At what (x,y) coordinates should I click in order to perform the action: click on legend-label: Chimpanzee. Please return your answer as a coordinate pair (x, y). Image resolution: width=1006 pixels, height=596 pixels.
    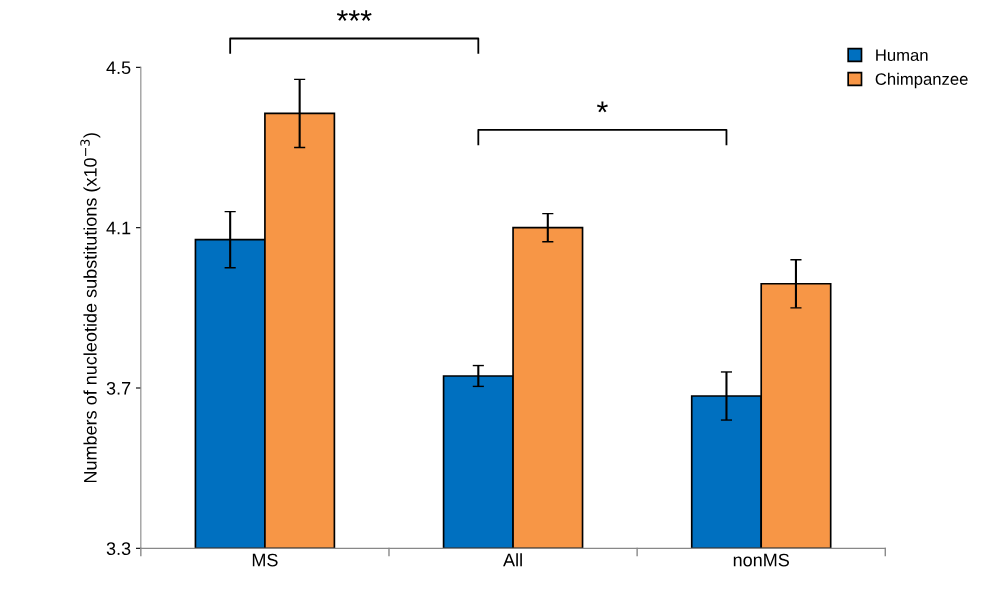
    Looking at the image, I should click on (921, 80).